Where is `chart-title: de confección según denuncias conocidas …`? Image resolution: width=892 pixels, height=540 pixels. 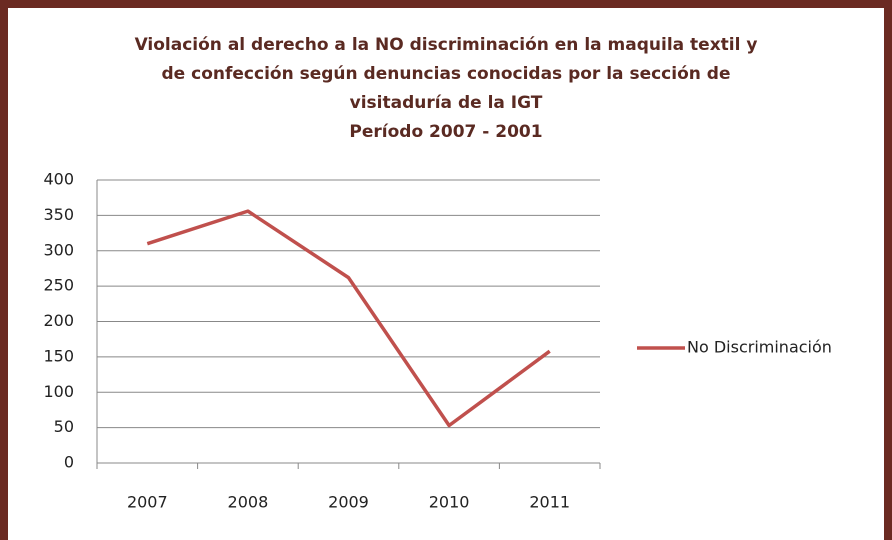
chart-title: de confección según denuncias conocidas … is located at coordinates (446, 74).